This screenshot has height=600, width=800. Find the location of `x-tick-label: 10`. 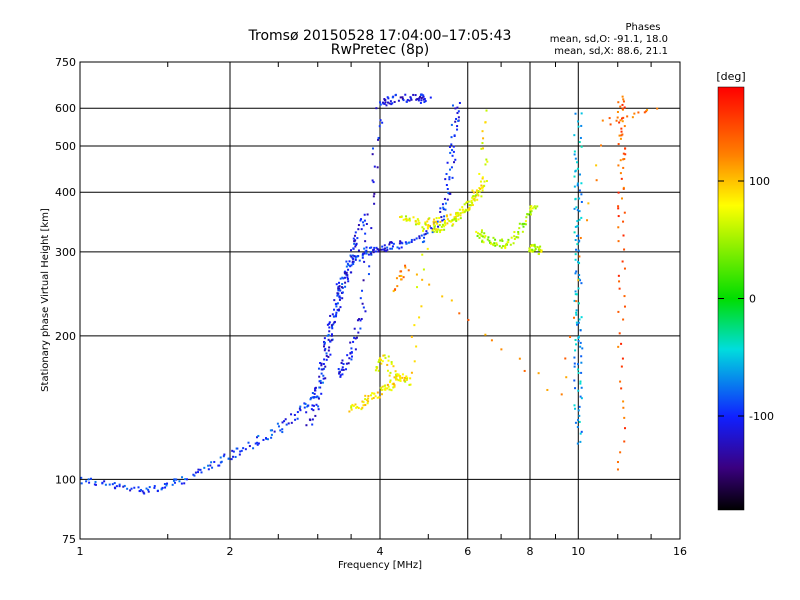

x-tick-label: 10 is located at coordinates (578, 551).